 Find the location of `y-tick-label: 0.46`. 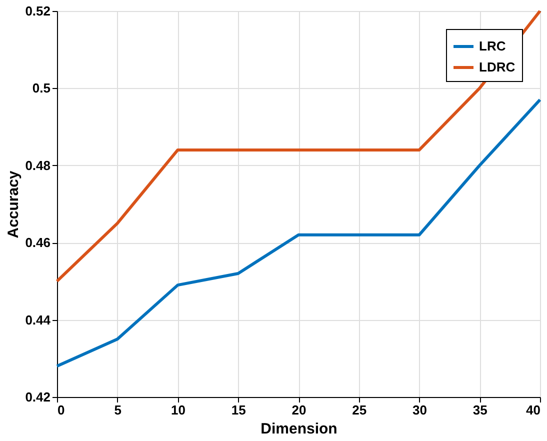

y-tick-label: 0.46 is located at coordinates (37, 242).